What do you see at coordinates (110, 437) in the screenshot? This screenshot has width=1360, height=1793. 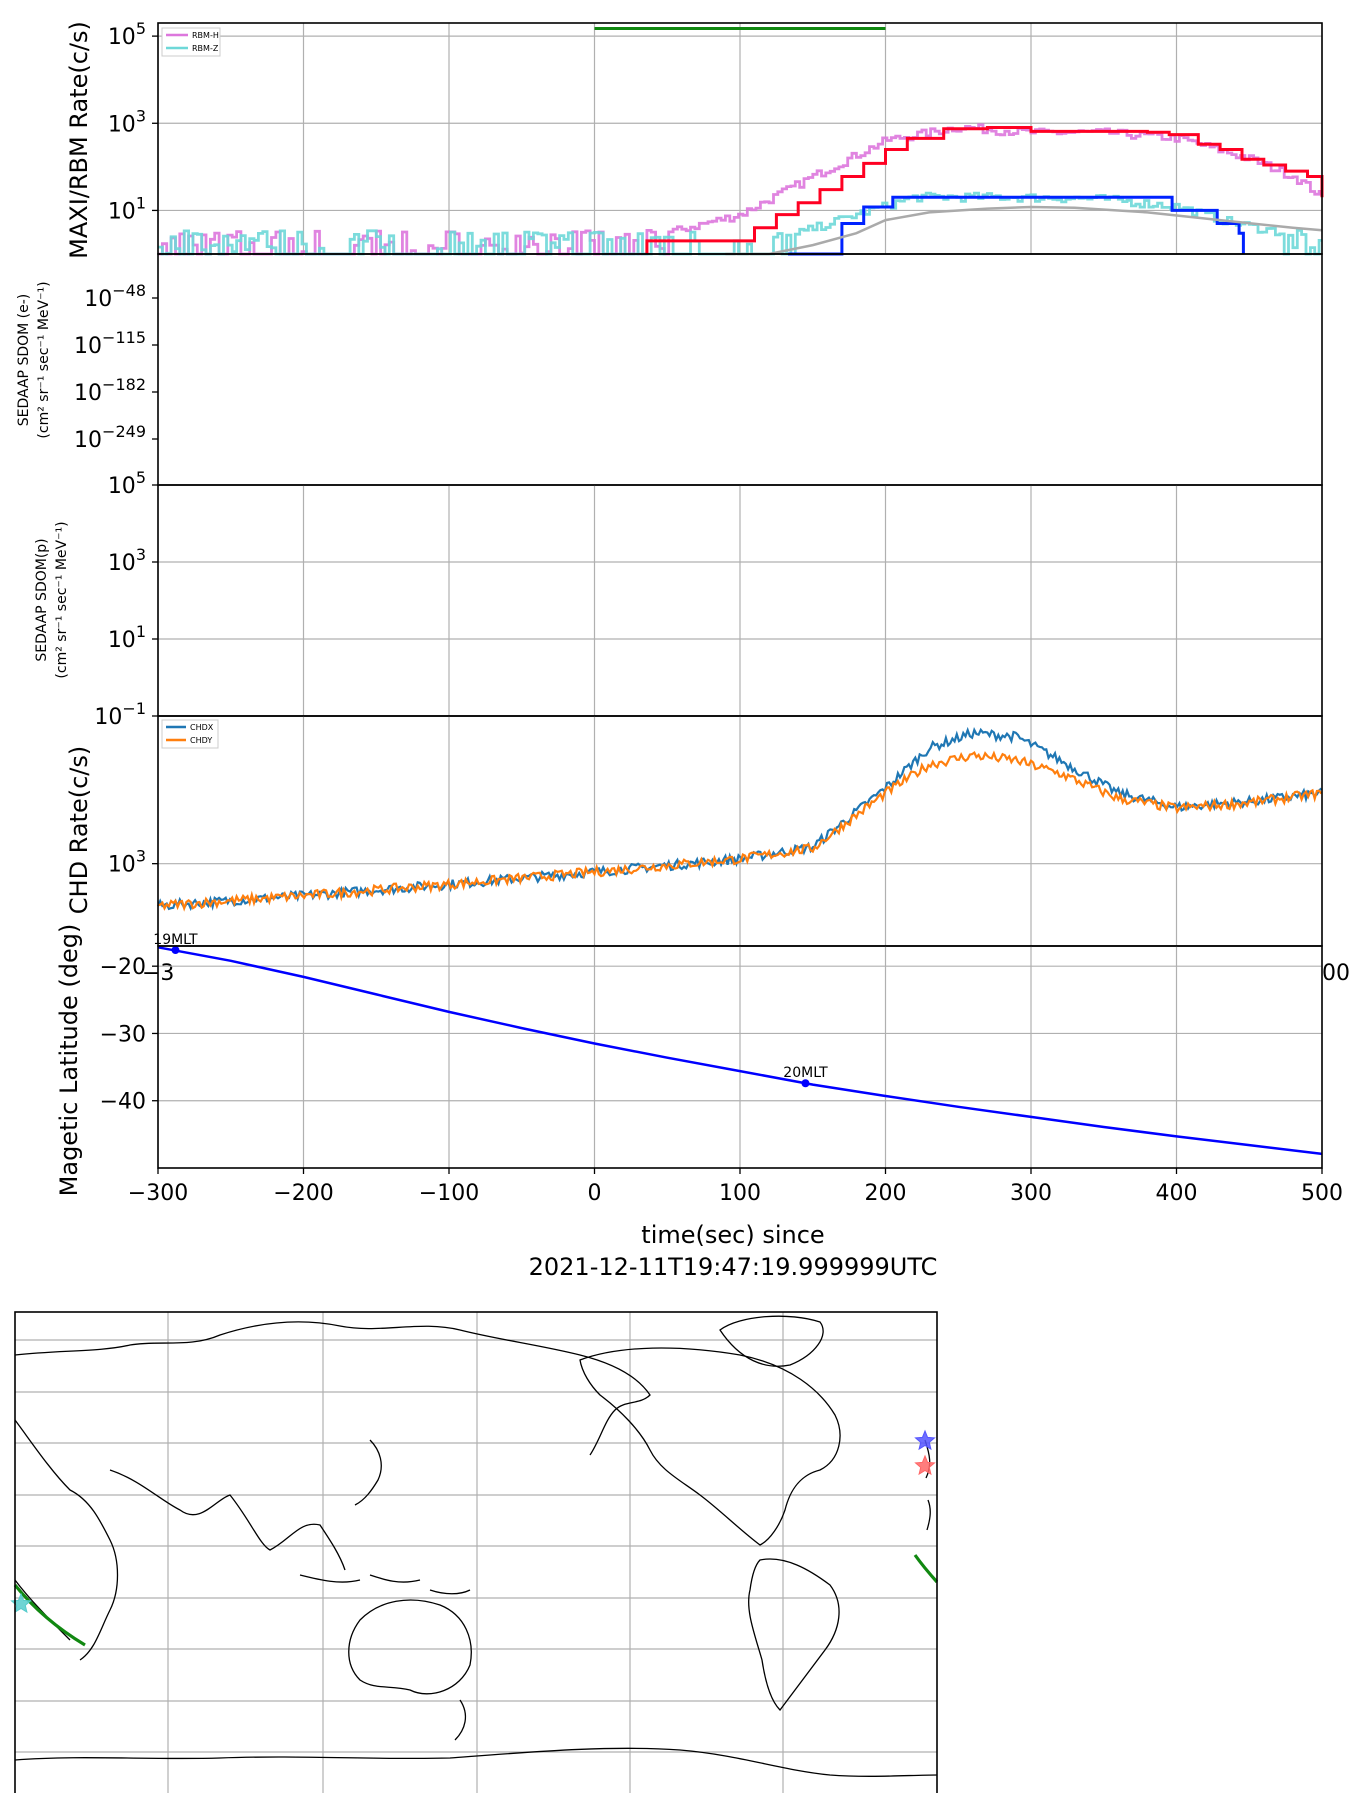 I see `p2-ytick-label-3: 10−249` at bounding box center [110, 437].